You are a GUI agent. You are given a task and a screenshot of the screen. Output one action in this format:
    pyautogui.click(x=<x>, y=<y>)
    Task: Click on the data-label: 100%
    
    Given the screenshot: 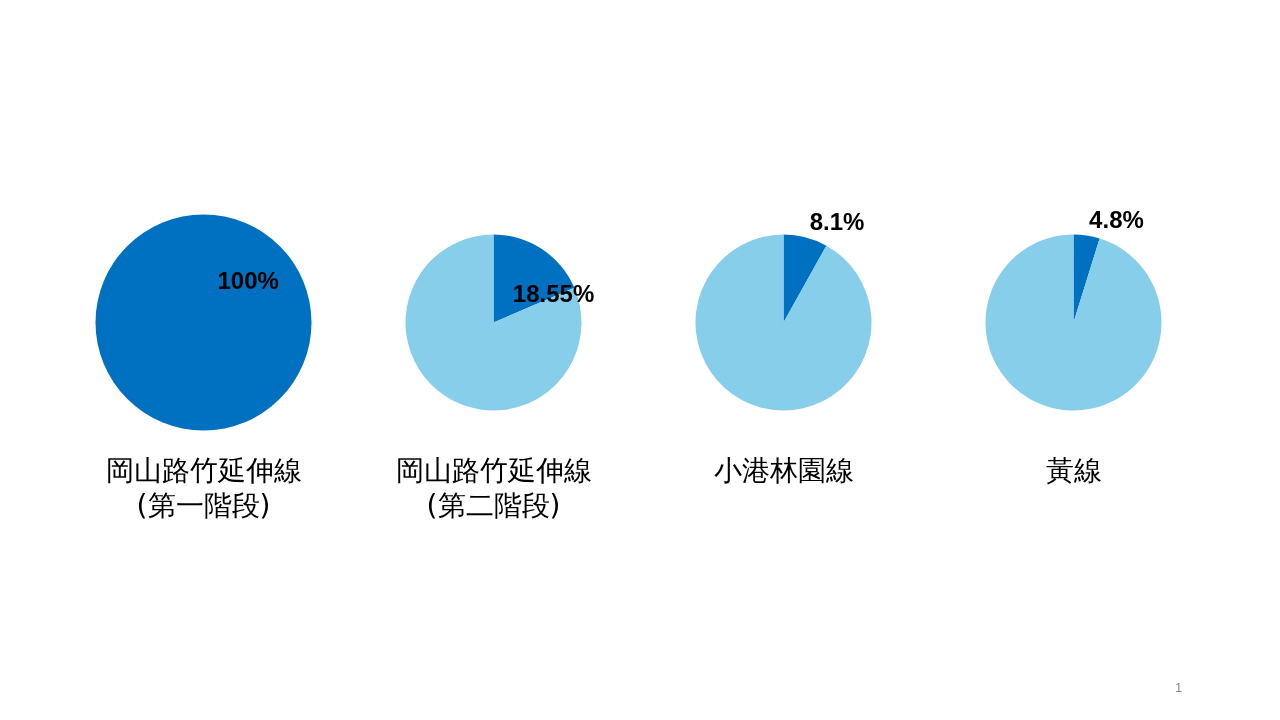 What is the action you would take?
    pyautogui.click(x=248, y=280)
    